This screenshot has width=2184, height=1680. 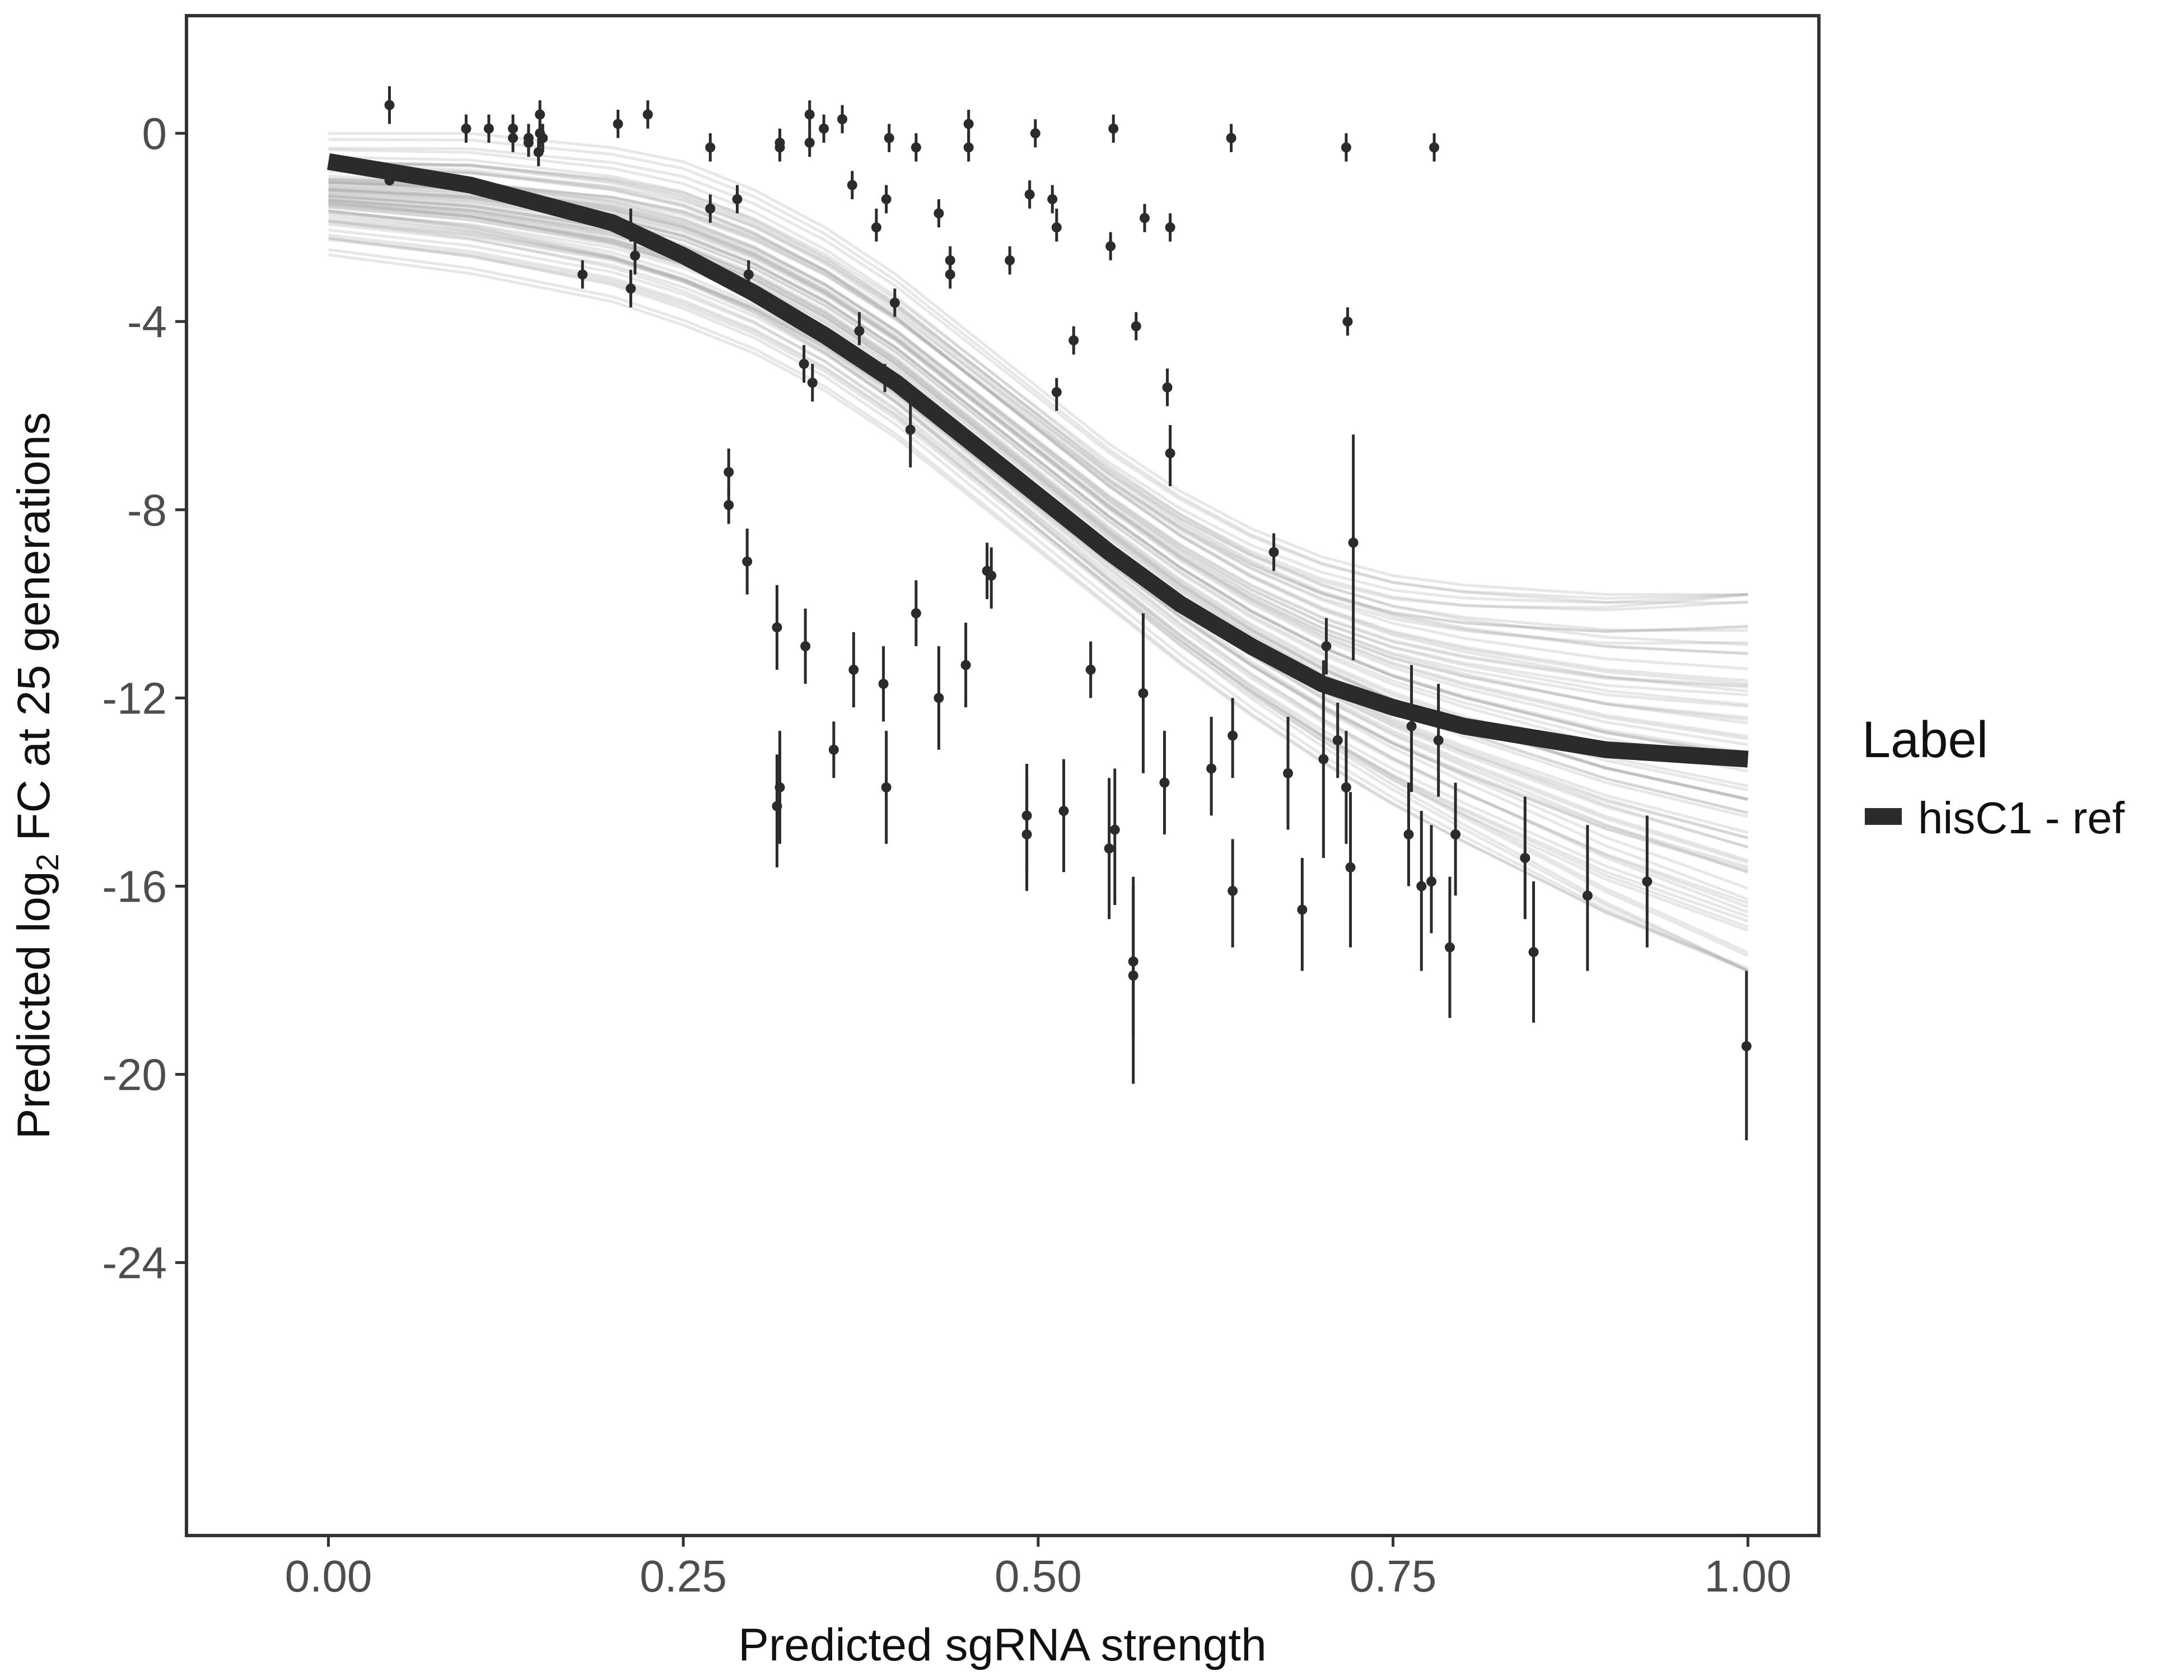 I want to click on x-tick-label: 1.00, so click(x=1748, y=1576).